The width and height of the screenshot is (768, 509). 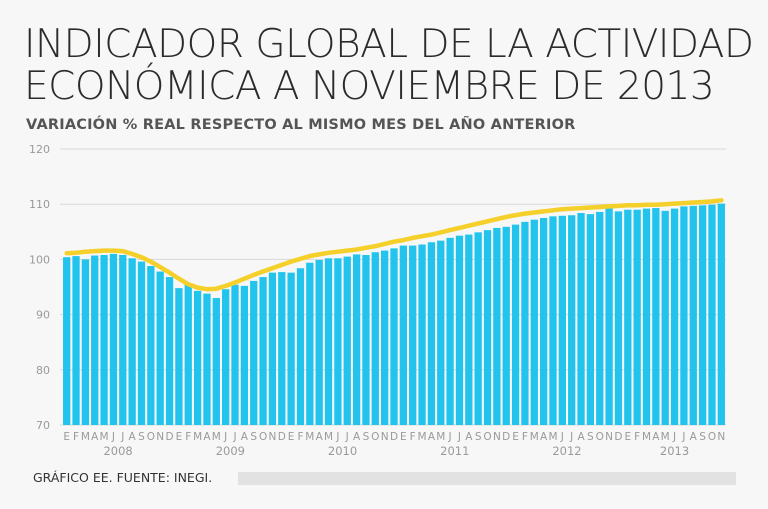 What do you see at coordinates (342, 450) in the screenshot?
I see `x-year-label: 2010` at bounding box center [342, 450].